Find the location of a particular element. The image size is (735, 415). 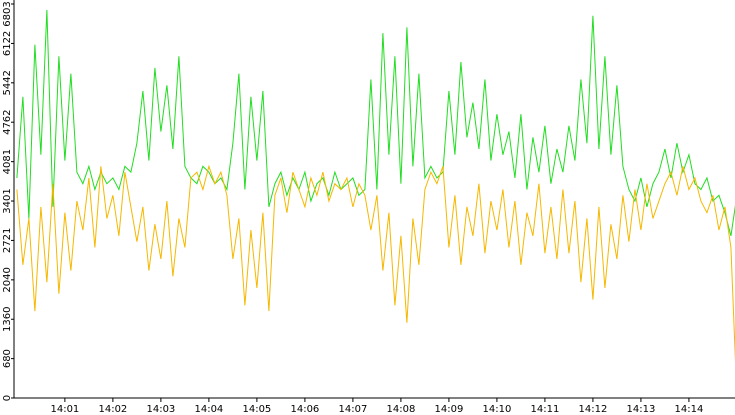

x-tick-label: 14:09 is located at coordinates (448, 409).